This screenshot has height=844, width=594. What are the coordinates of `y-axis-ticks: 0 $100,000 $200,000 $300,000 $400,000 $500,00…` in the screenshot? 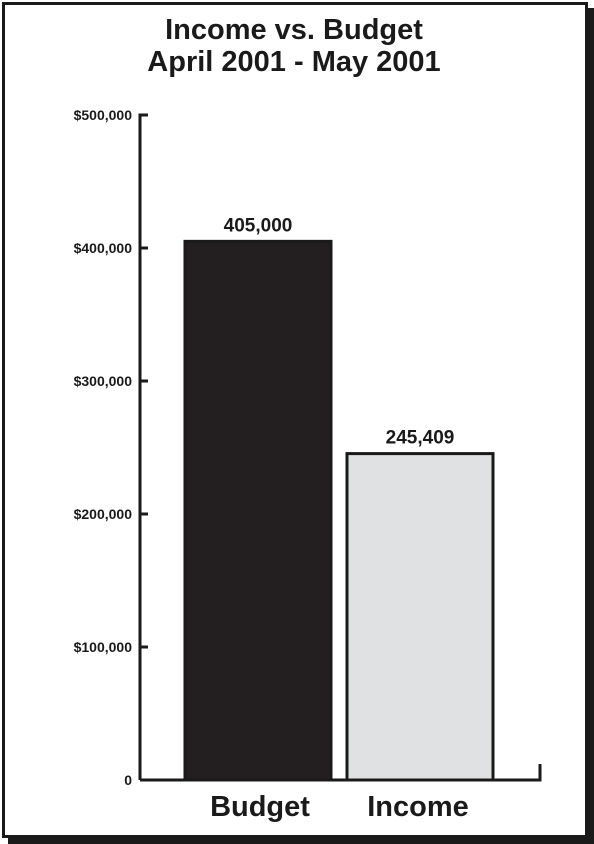 It's located at (111, 447).